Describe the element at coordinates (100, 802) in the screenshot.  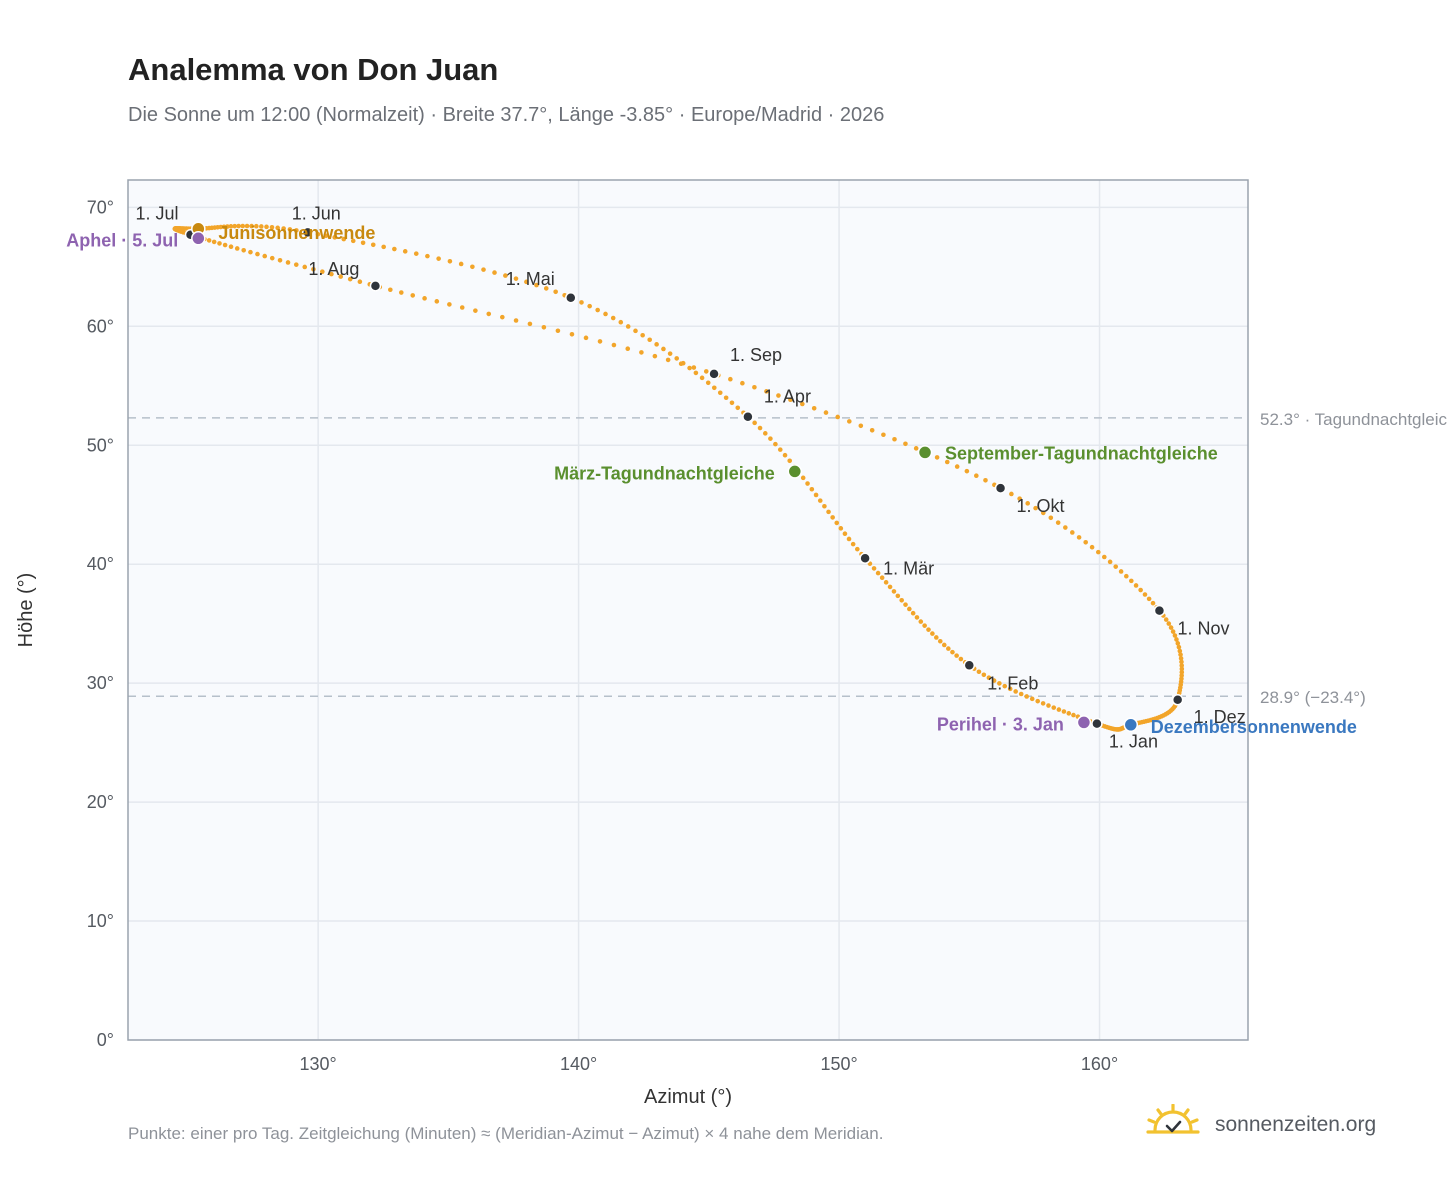
I see `y-tick-label: 20°` at that location.